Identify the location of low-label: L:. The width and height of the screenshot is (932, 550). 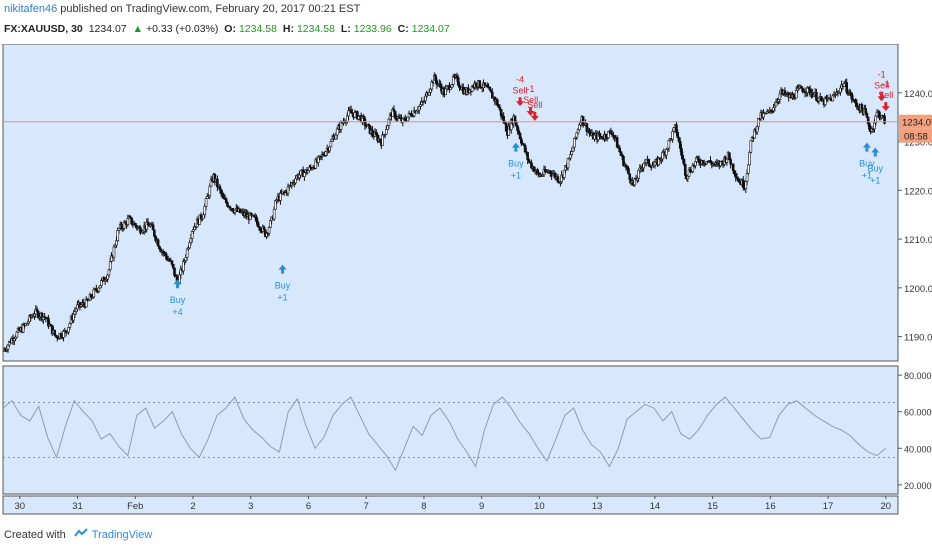
(345, 29).